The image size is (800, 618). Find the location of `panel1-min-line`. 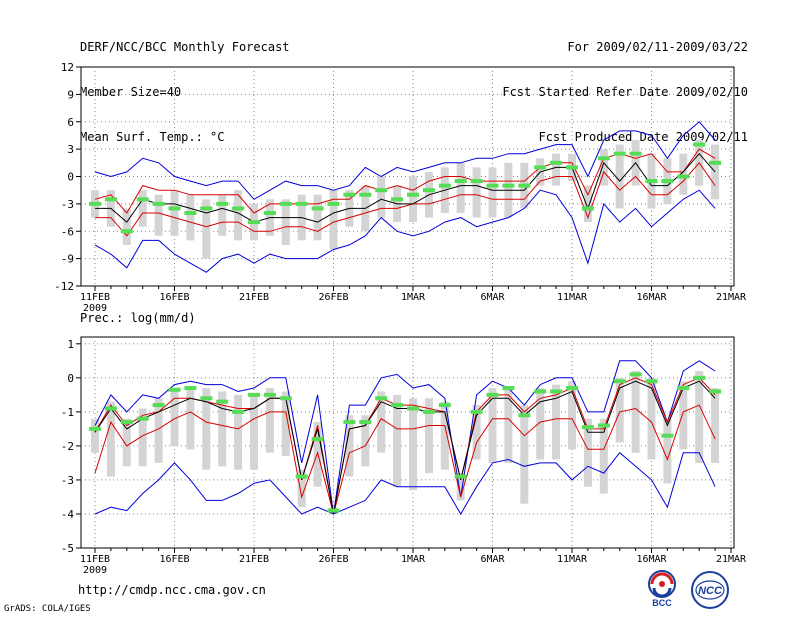

panel1-min-line is located at coordinates (405, 231).